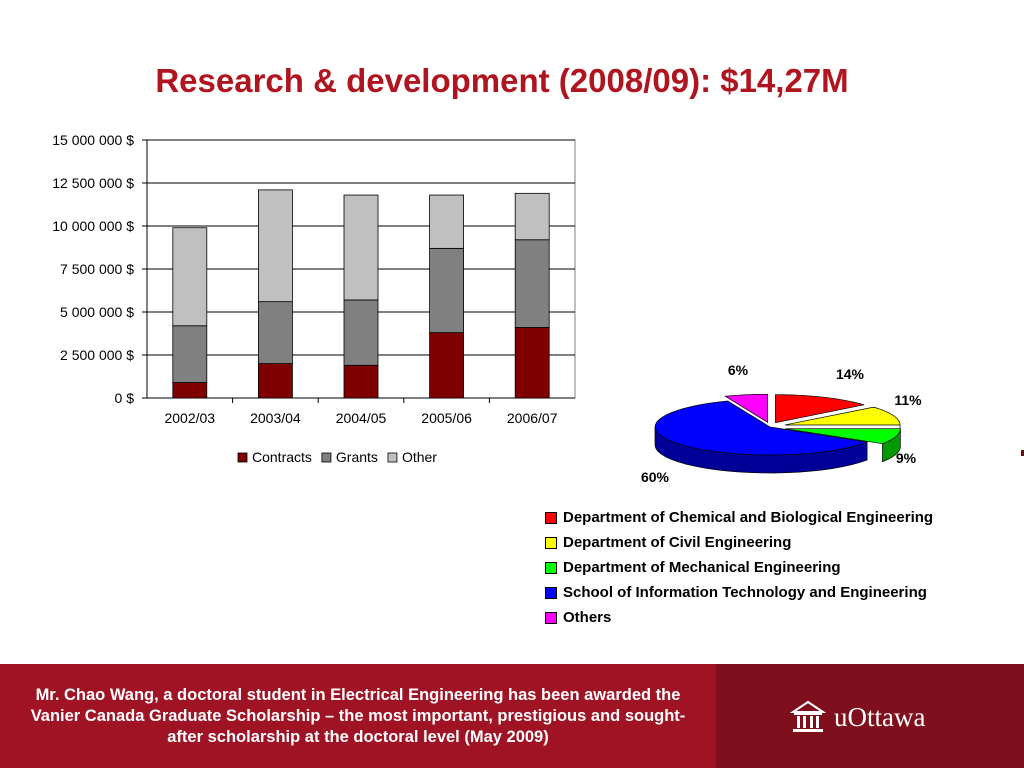 Image resolution: width=1024 pixels, height=768 pixels. Describe the element at coordinates (125, 398) in the screenshot. I see `y-tick-label: 0 $` at that location.